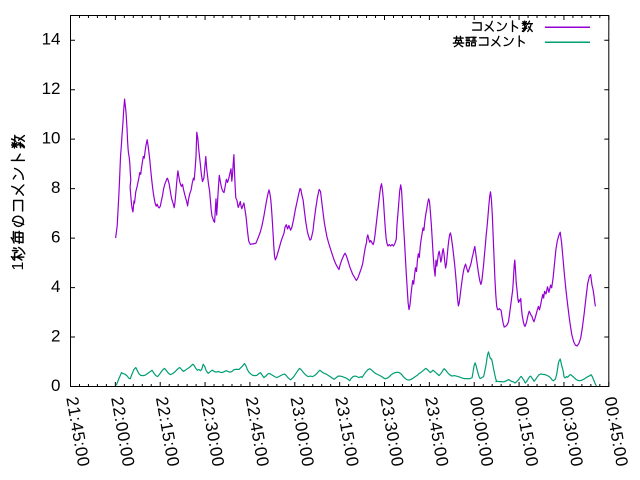 The image size is (640, 480). What do you see at coordinates (571, 431) in the screenshot?
I see `svg-text: 00:30:00` at bounding box center [571, 431].